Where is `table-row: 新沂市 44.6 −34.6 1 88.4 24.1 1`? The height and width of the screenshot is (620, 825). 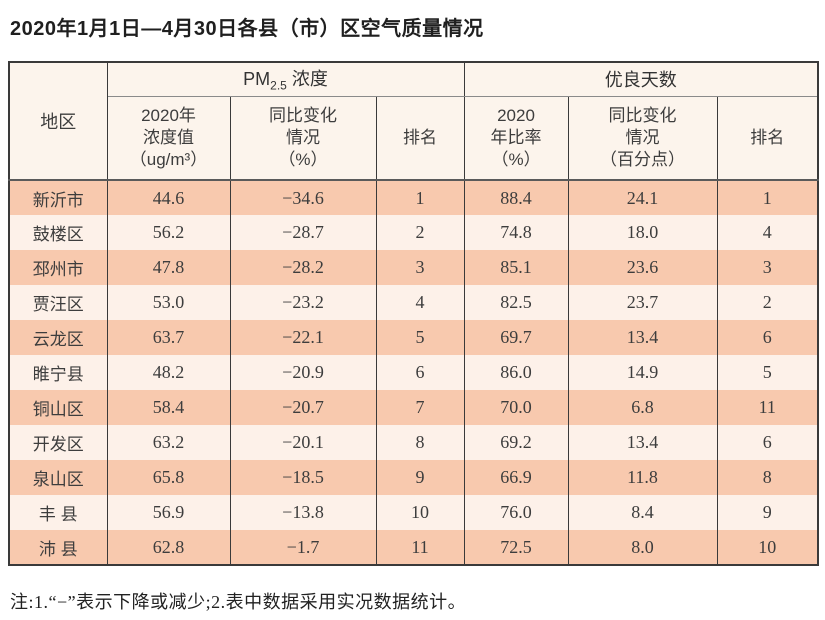 table-row: 新沂市 44.6 −34.6 1 88.4 24.1 1 is located at coordinates (413, 197).